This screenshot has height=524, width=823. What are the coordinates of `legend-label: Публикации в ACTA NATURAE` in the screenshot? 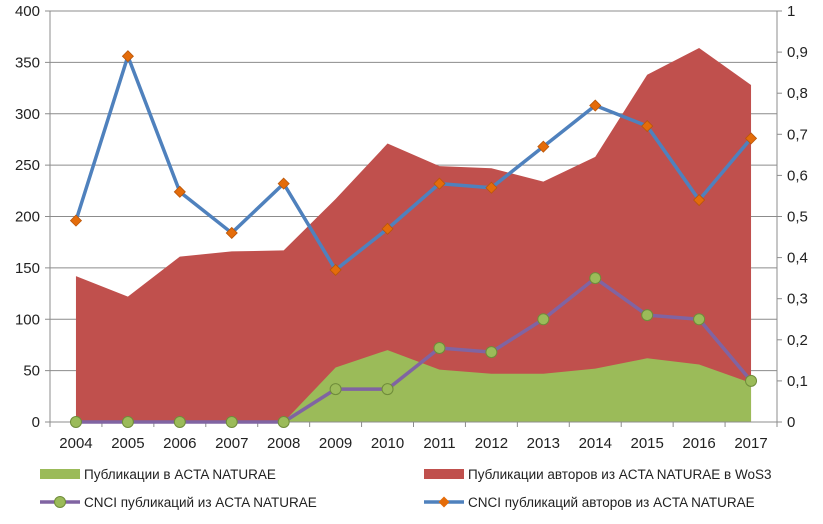 It's located at (180, 474).